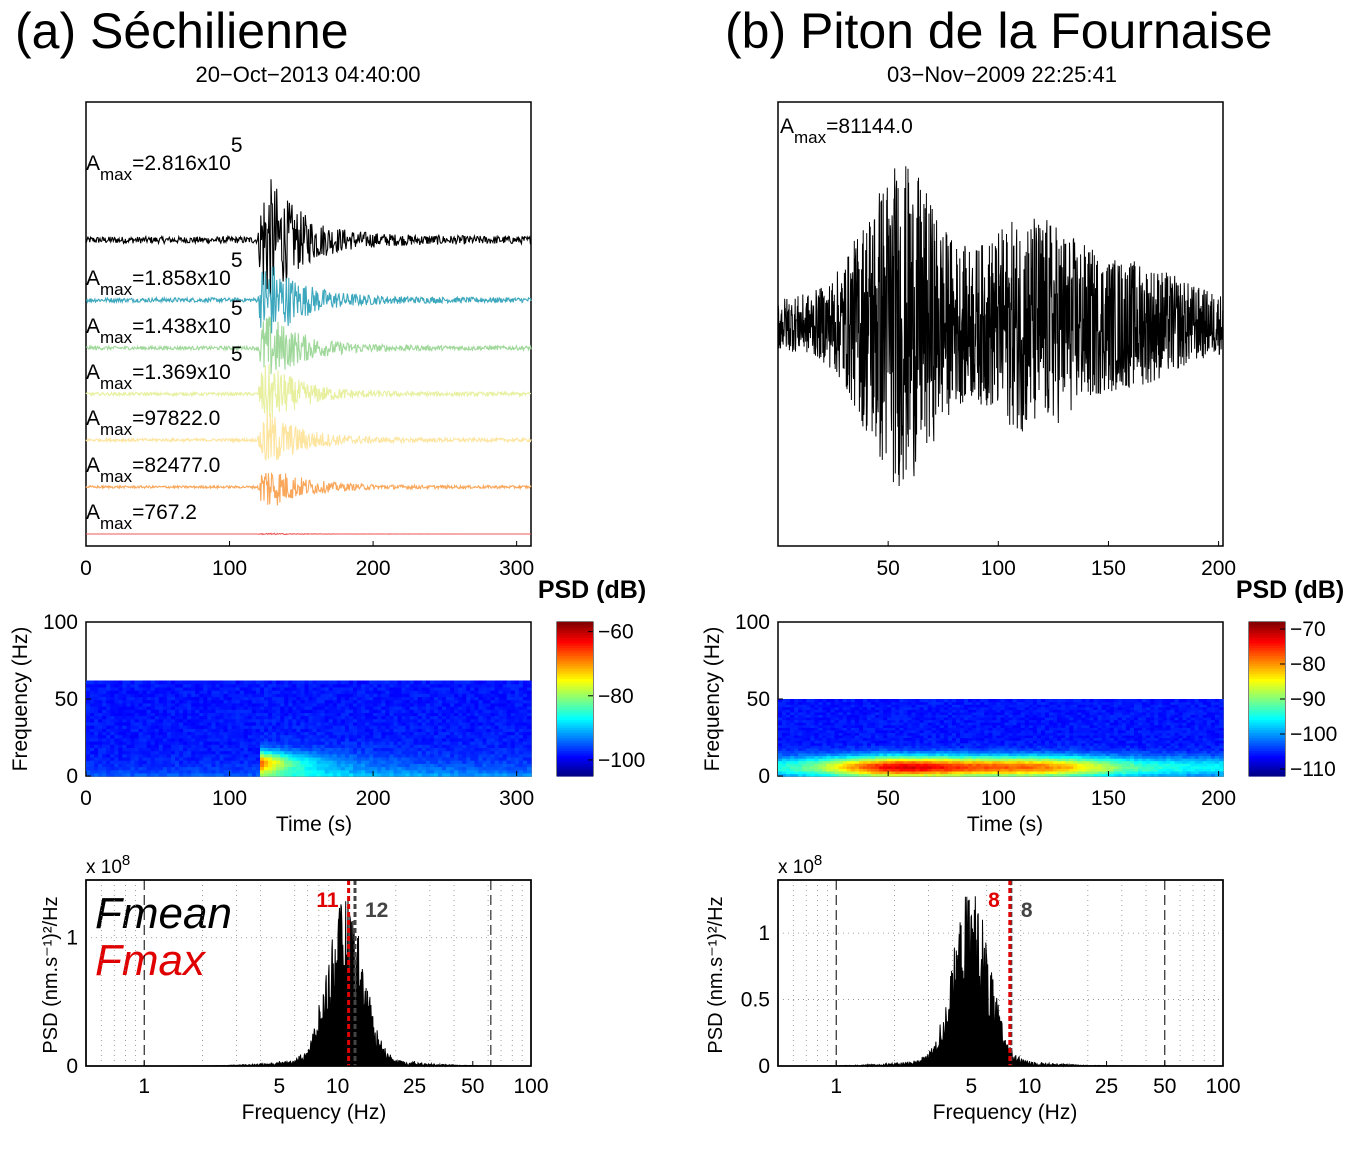  What do you see at coordinates (141, 517) in the screenshot?
I see `amax-label: Amax=767.2` at bounding box center [141, 517].